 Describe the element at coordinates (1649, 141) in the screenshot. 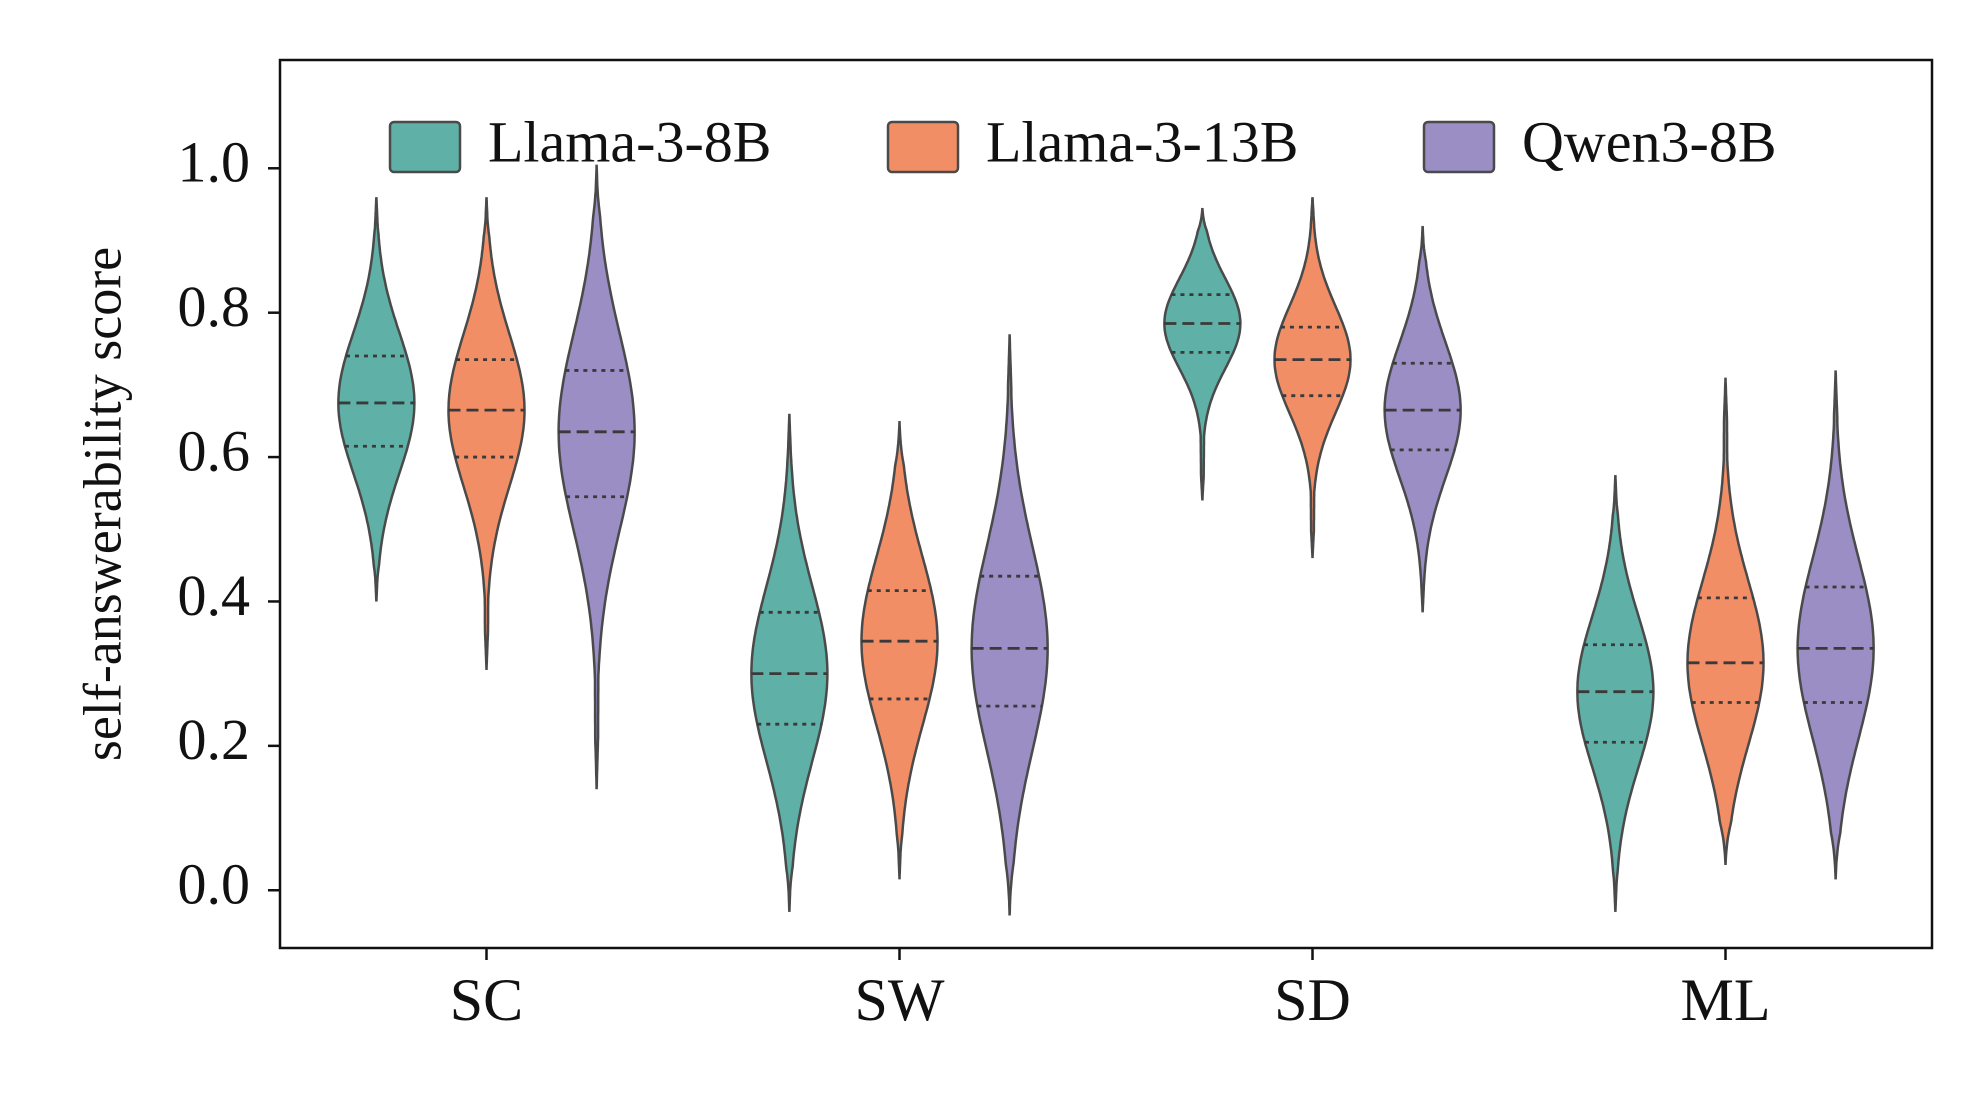

I see `legend-label-qwen3-8b: Qwen3-8B` at that location.